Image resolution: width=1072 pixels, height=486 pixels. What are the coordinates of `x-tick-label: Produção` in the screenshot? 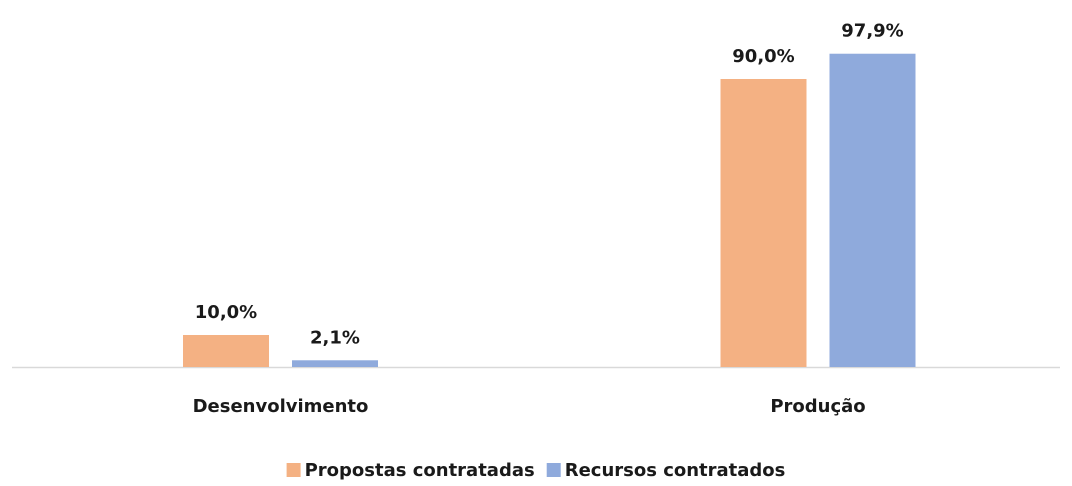 It's located at (817, 406).